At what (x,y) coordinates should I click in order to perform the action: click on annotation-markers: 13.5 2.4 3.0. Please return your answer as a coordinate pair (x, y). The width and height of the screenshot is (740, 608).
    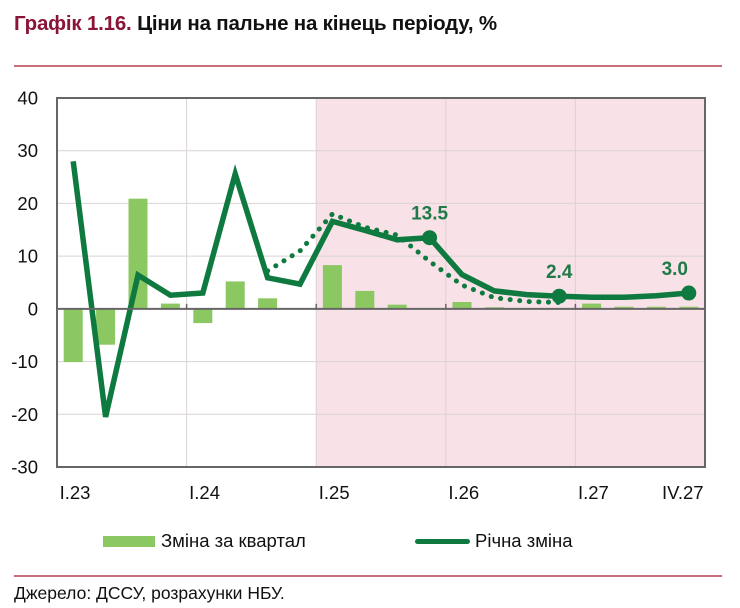
    Looking at the image, I should click on (554, 254).